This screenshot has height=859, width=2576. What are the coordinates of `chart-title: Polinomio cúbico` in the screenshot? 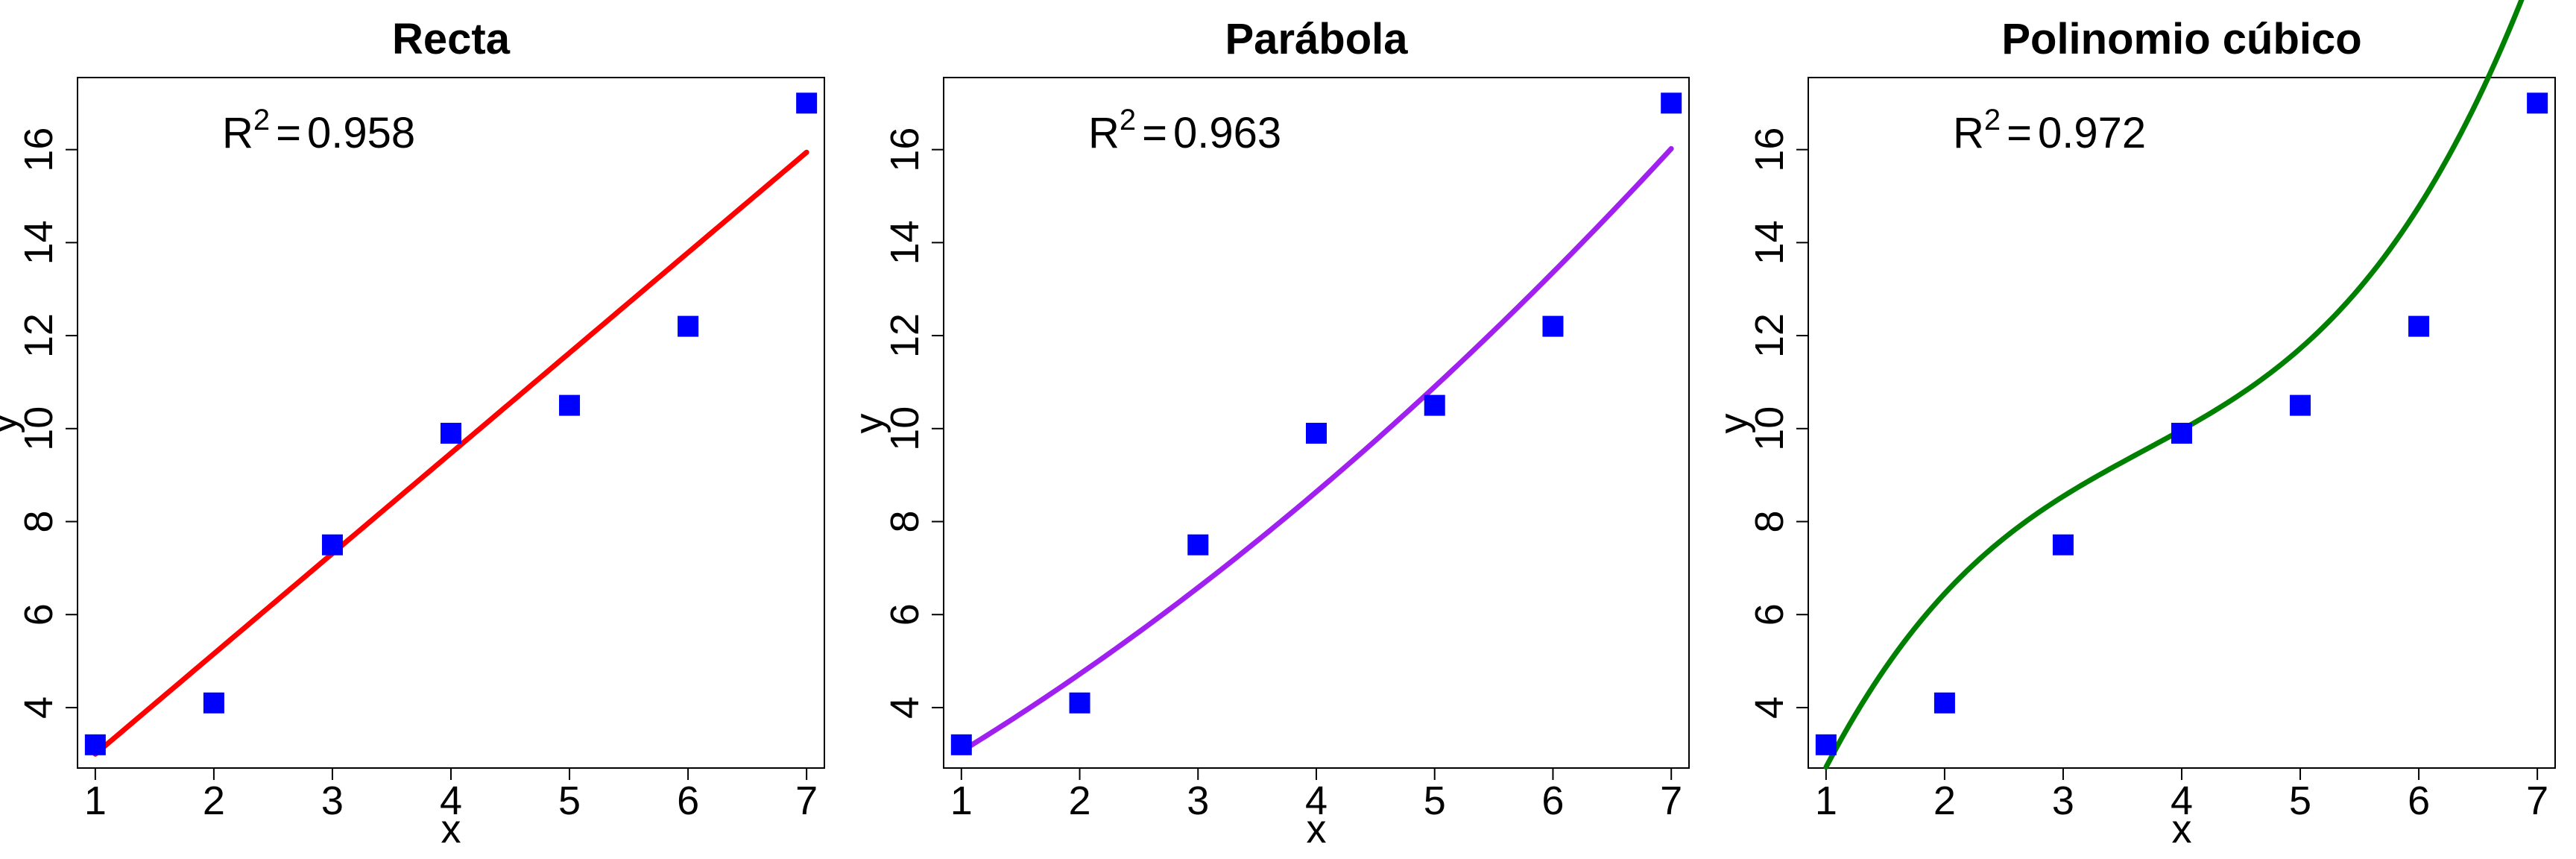 It's located at (2181, 39).